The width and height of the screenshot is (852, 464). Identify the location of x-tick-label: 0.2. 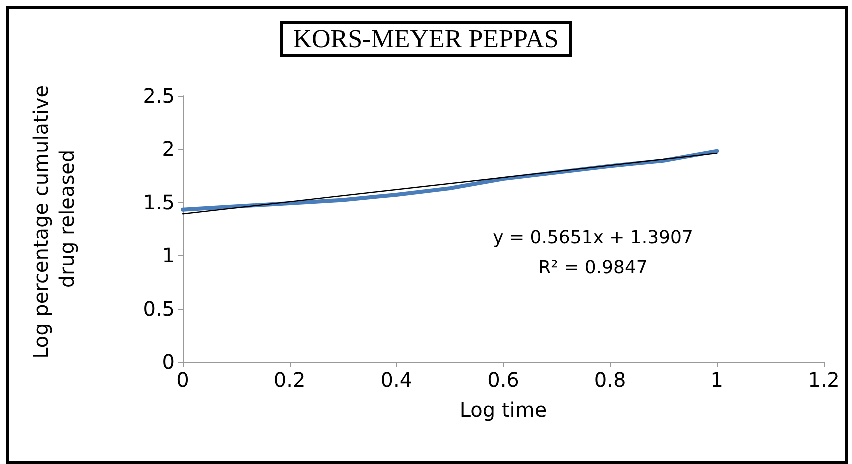
(290, 380).